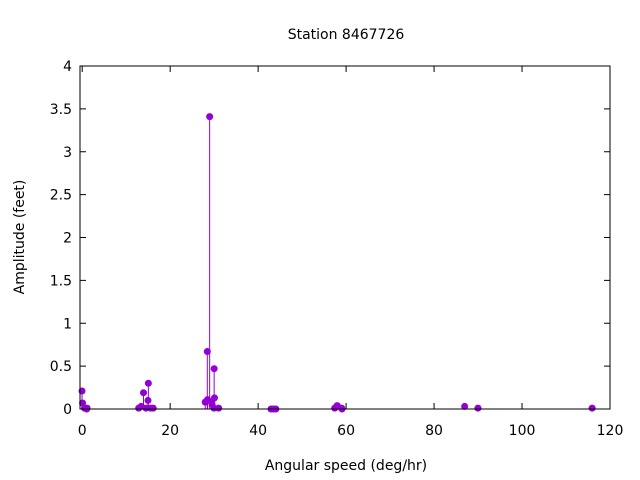  I want to click on y-tick-label: 1, so click(67, 324).